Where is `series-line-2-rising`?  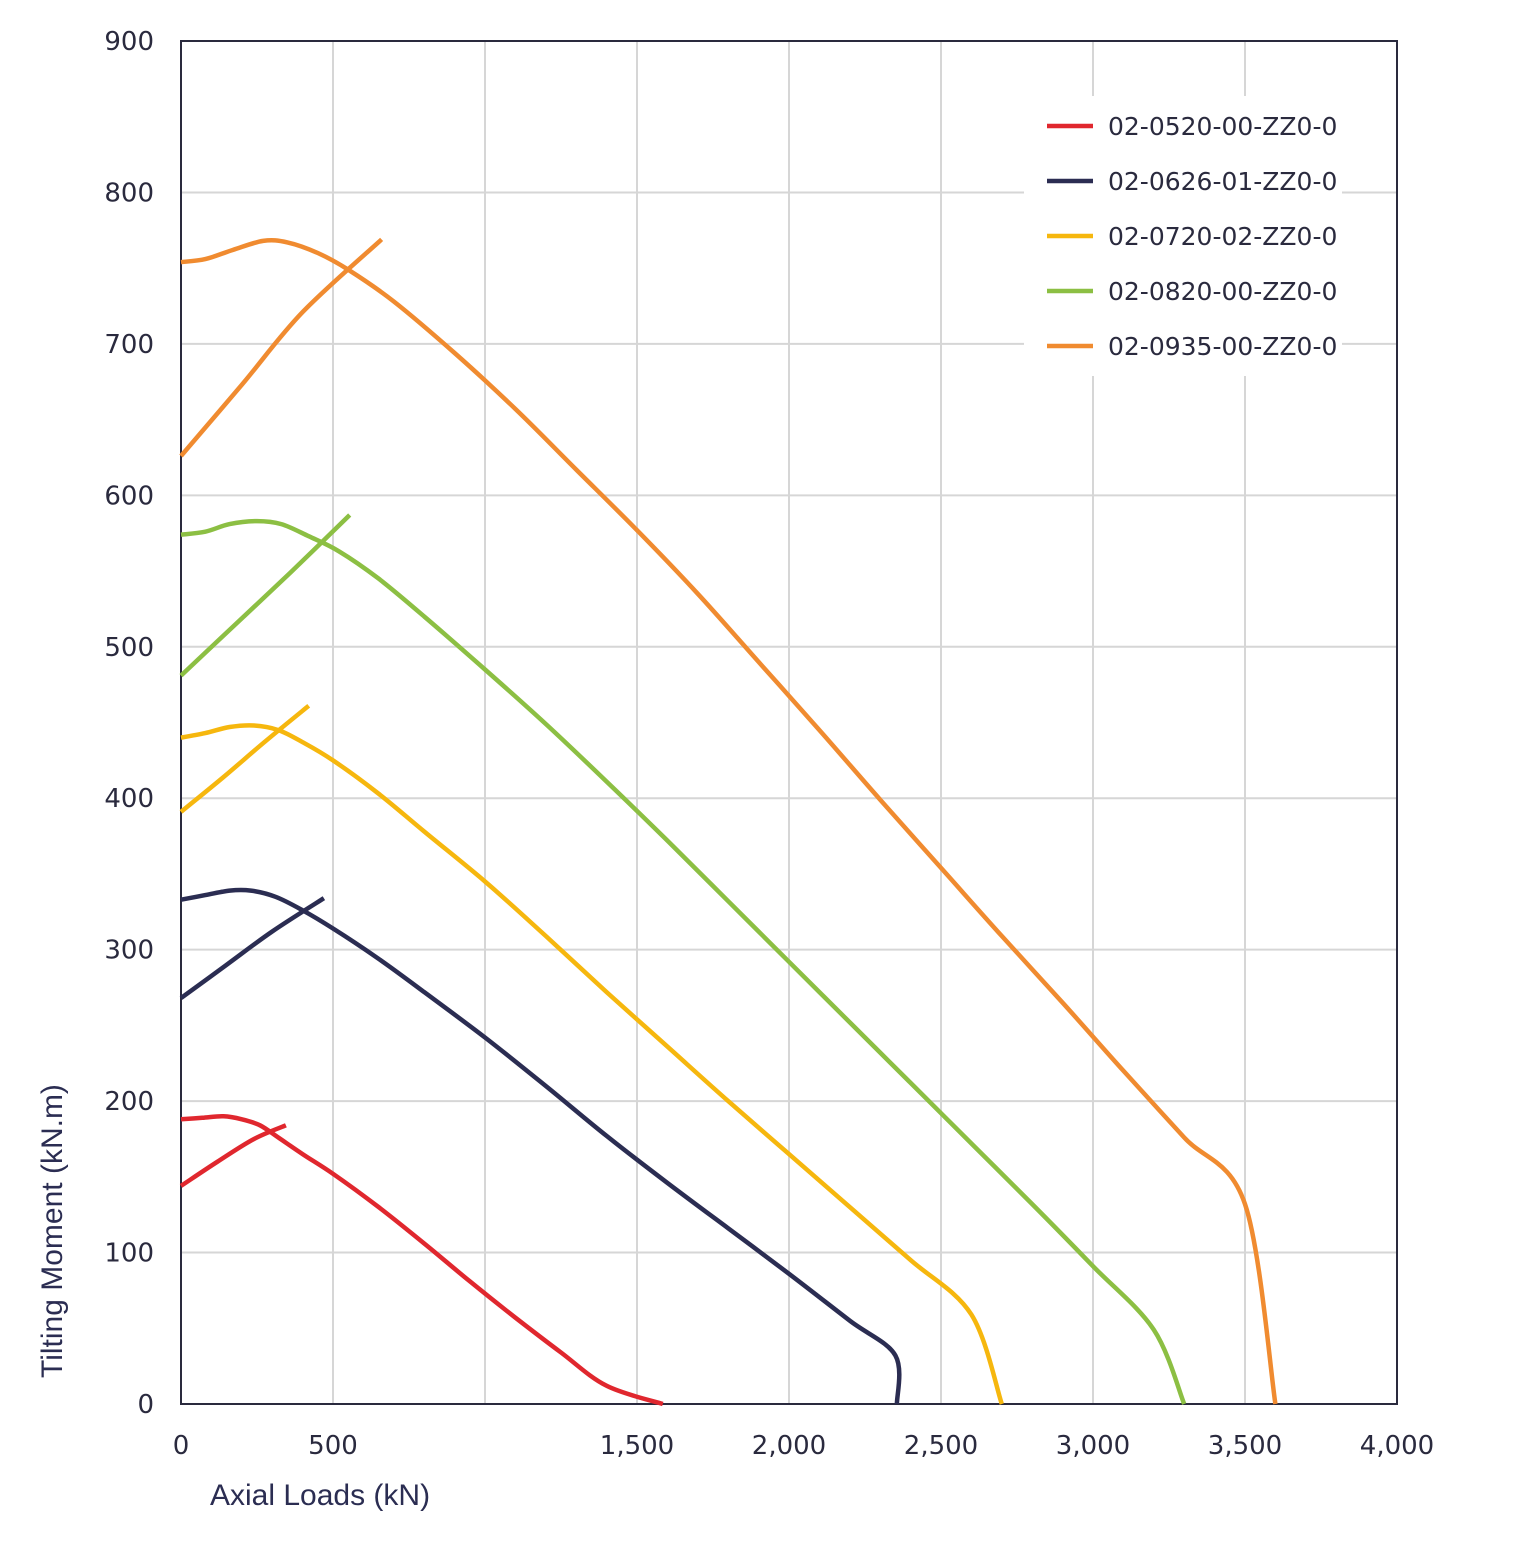 series-line-2-rising is located at coordinates (252, 948).